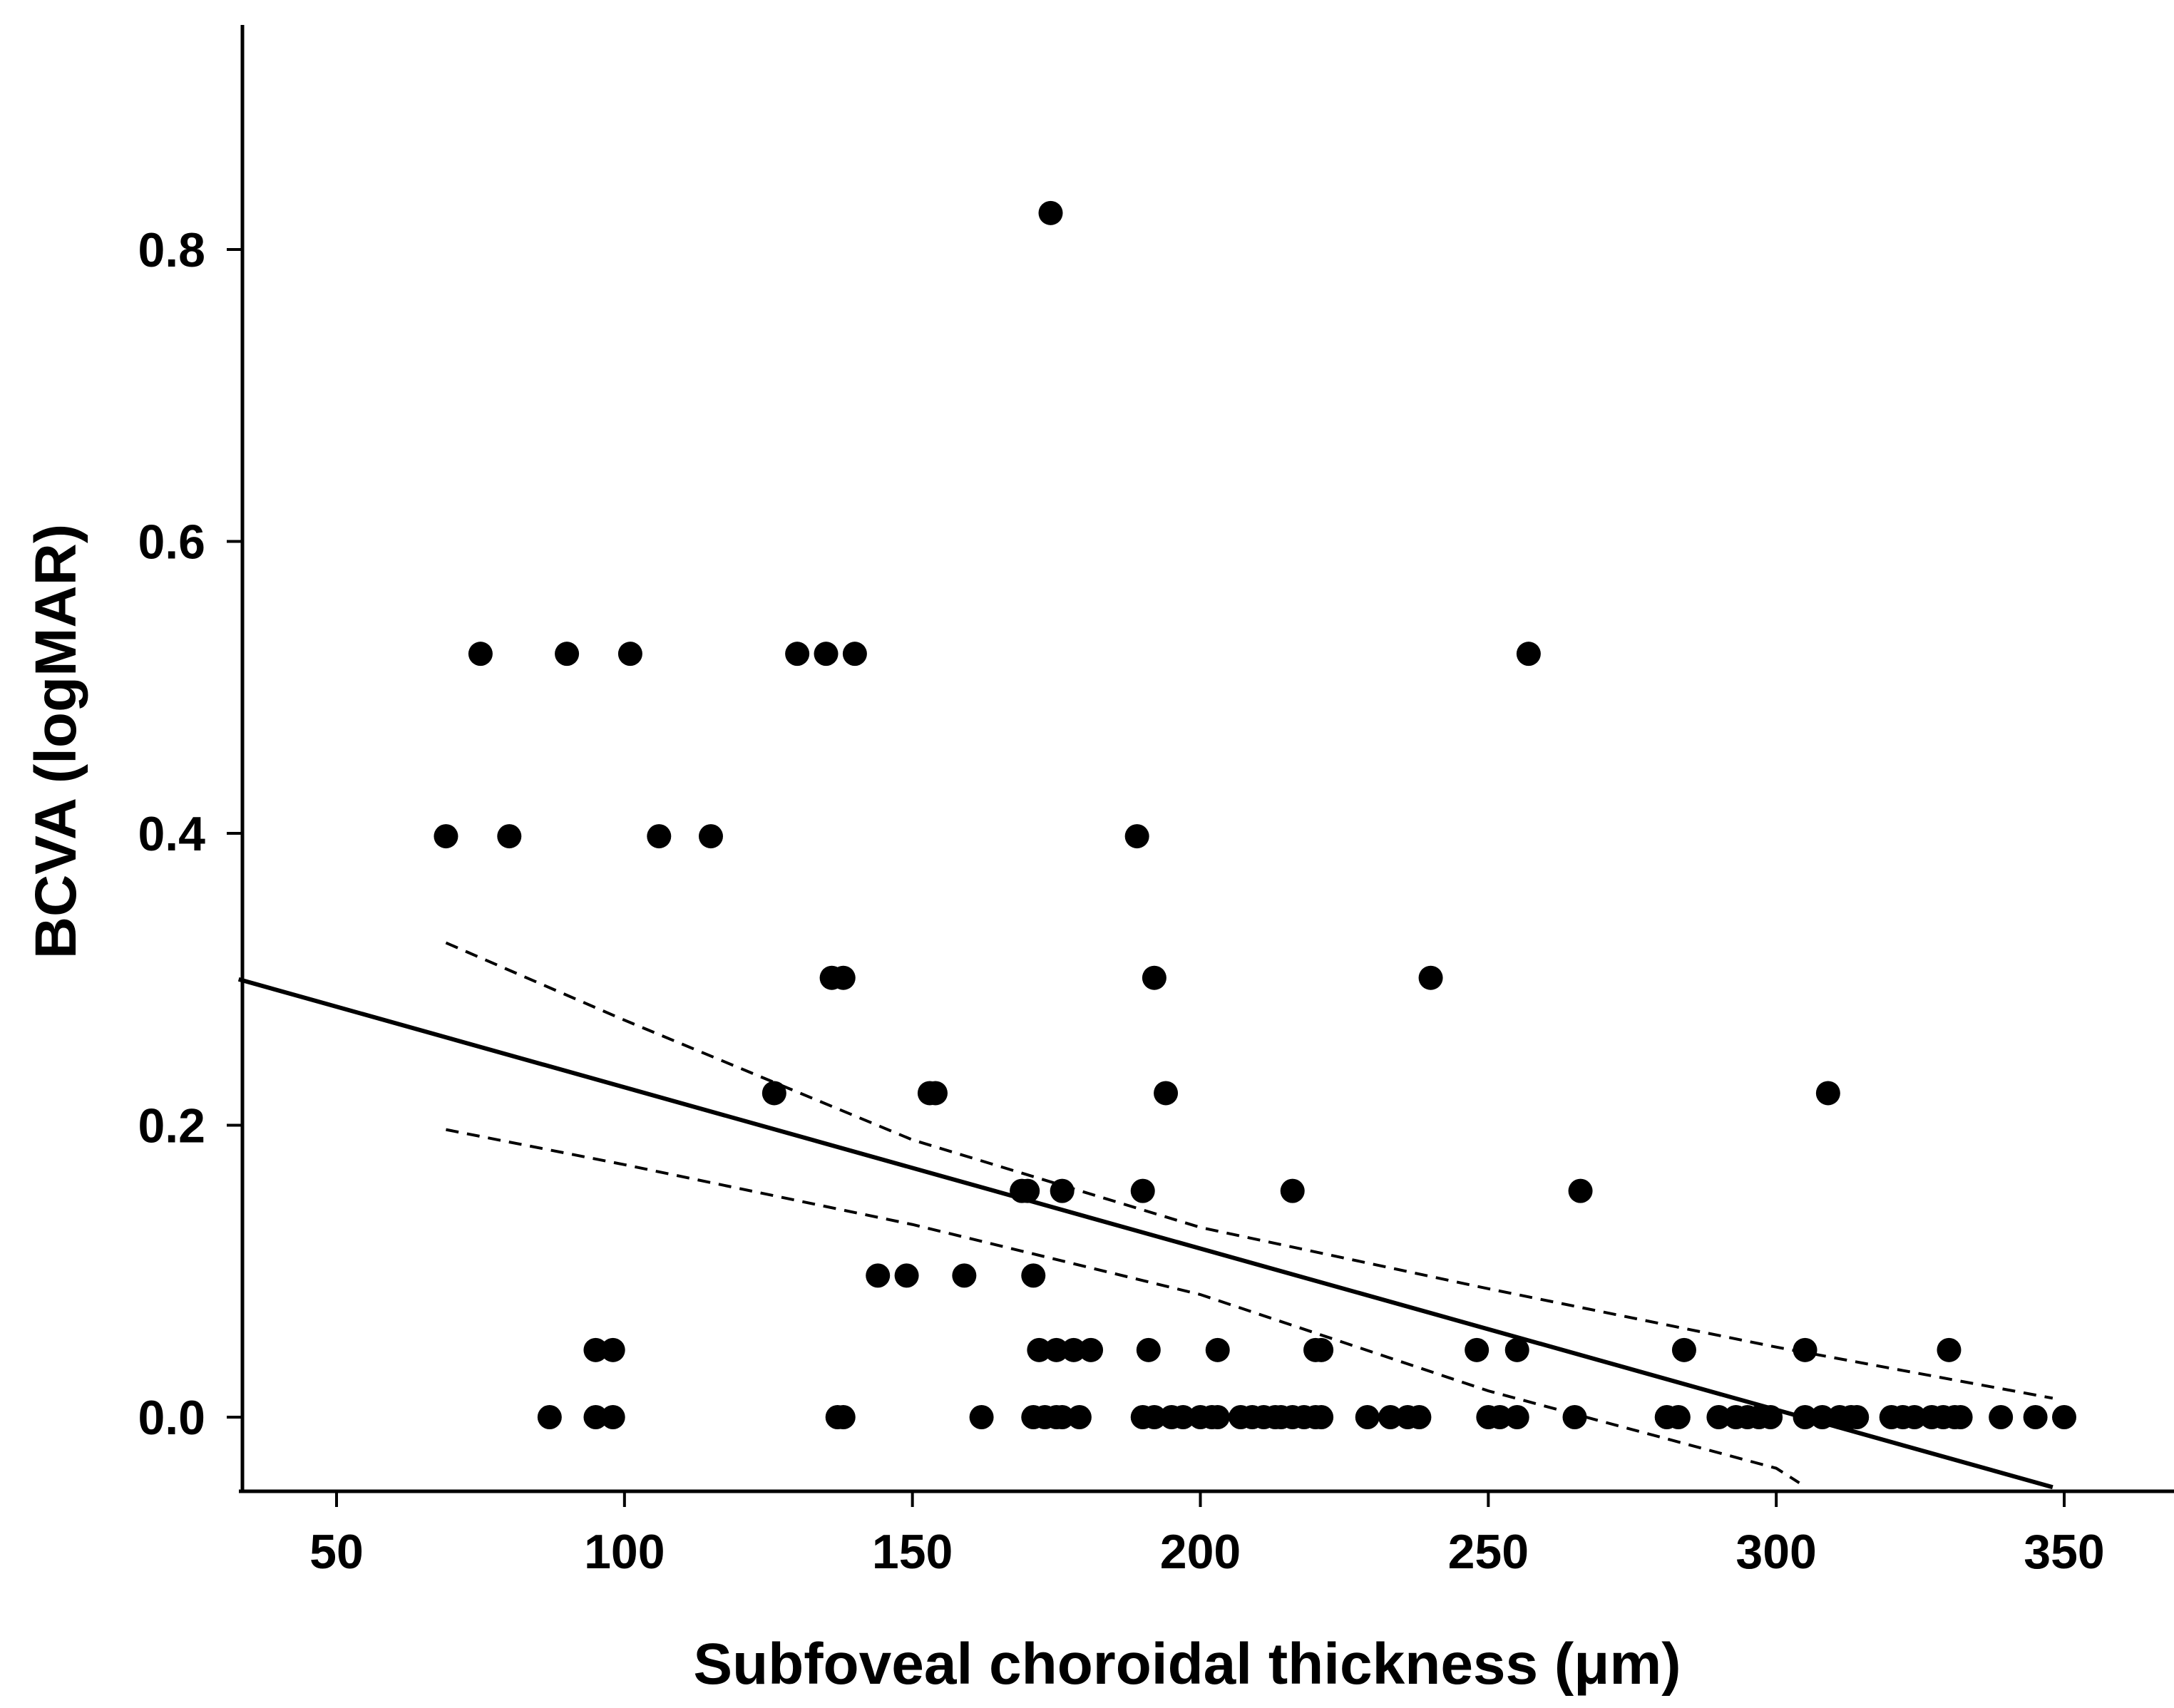 Image resolution: width=2174 pixels, height=1708 pixels. What do you see at coordinates (1488, 1552) in the screenshot?
I see `x-tick-label: 250` at bounding box center [1488, 1552].